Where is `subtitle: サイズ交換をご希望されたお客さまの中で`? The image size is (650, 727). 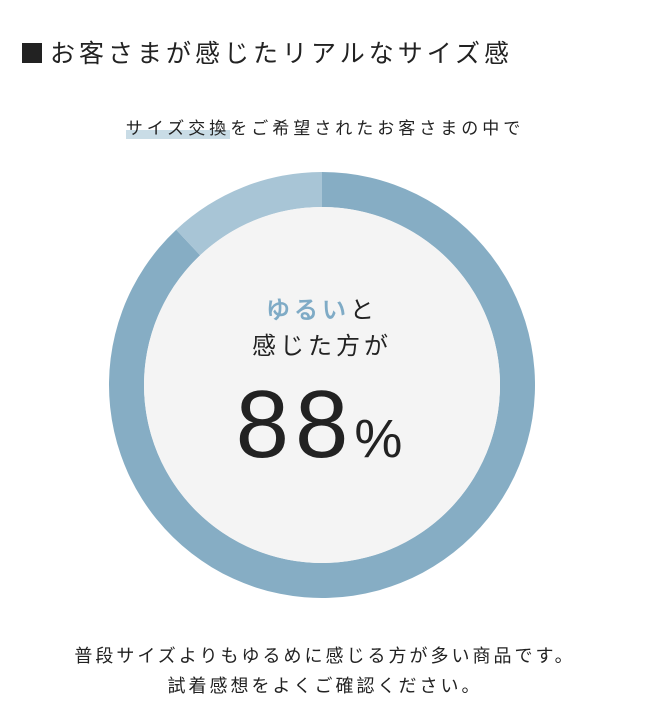 subtitle: サイズ交換をご希望されたお客さまの中で is located at coordinates (325, 126).